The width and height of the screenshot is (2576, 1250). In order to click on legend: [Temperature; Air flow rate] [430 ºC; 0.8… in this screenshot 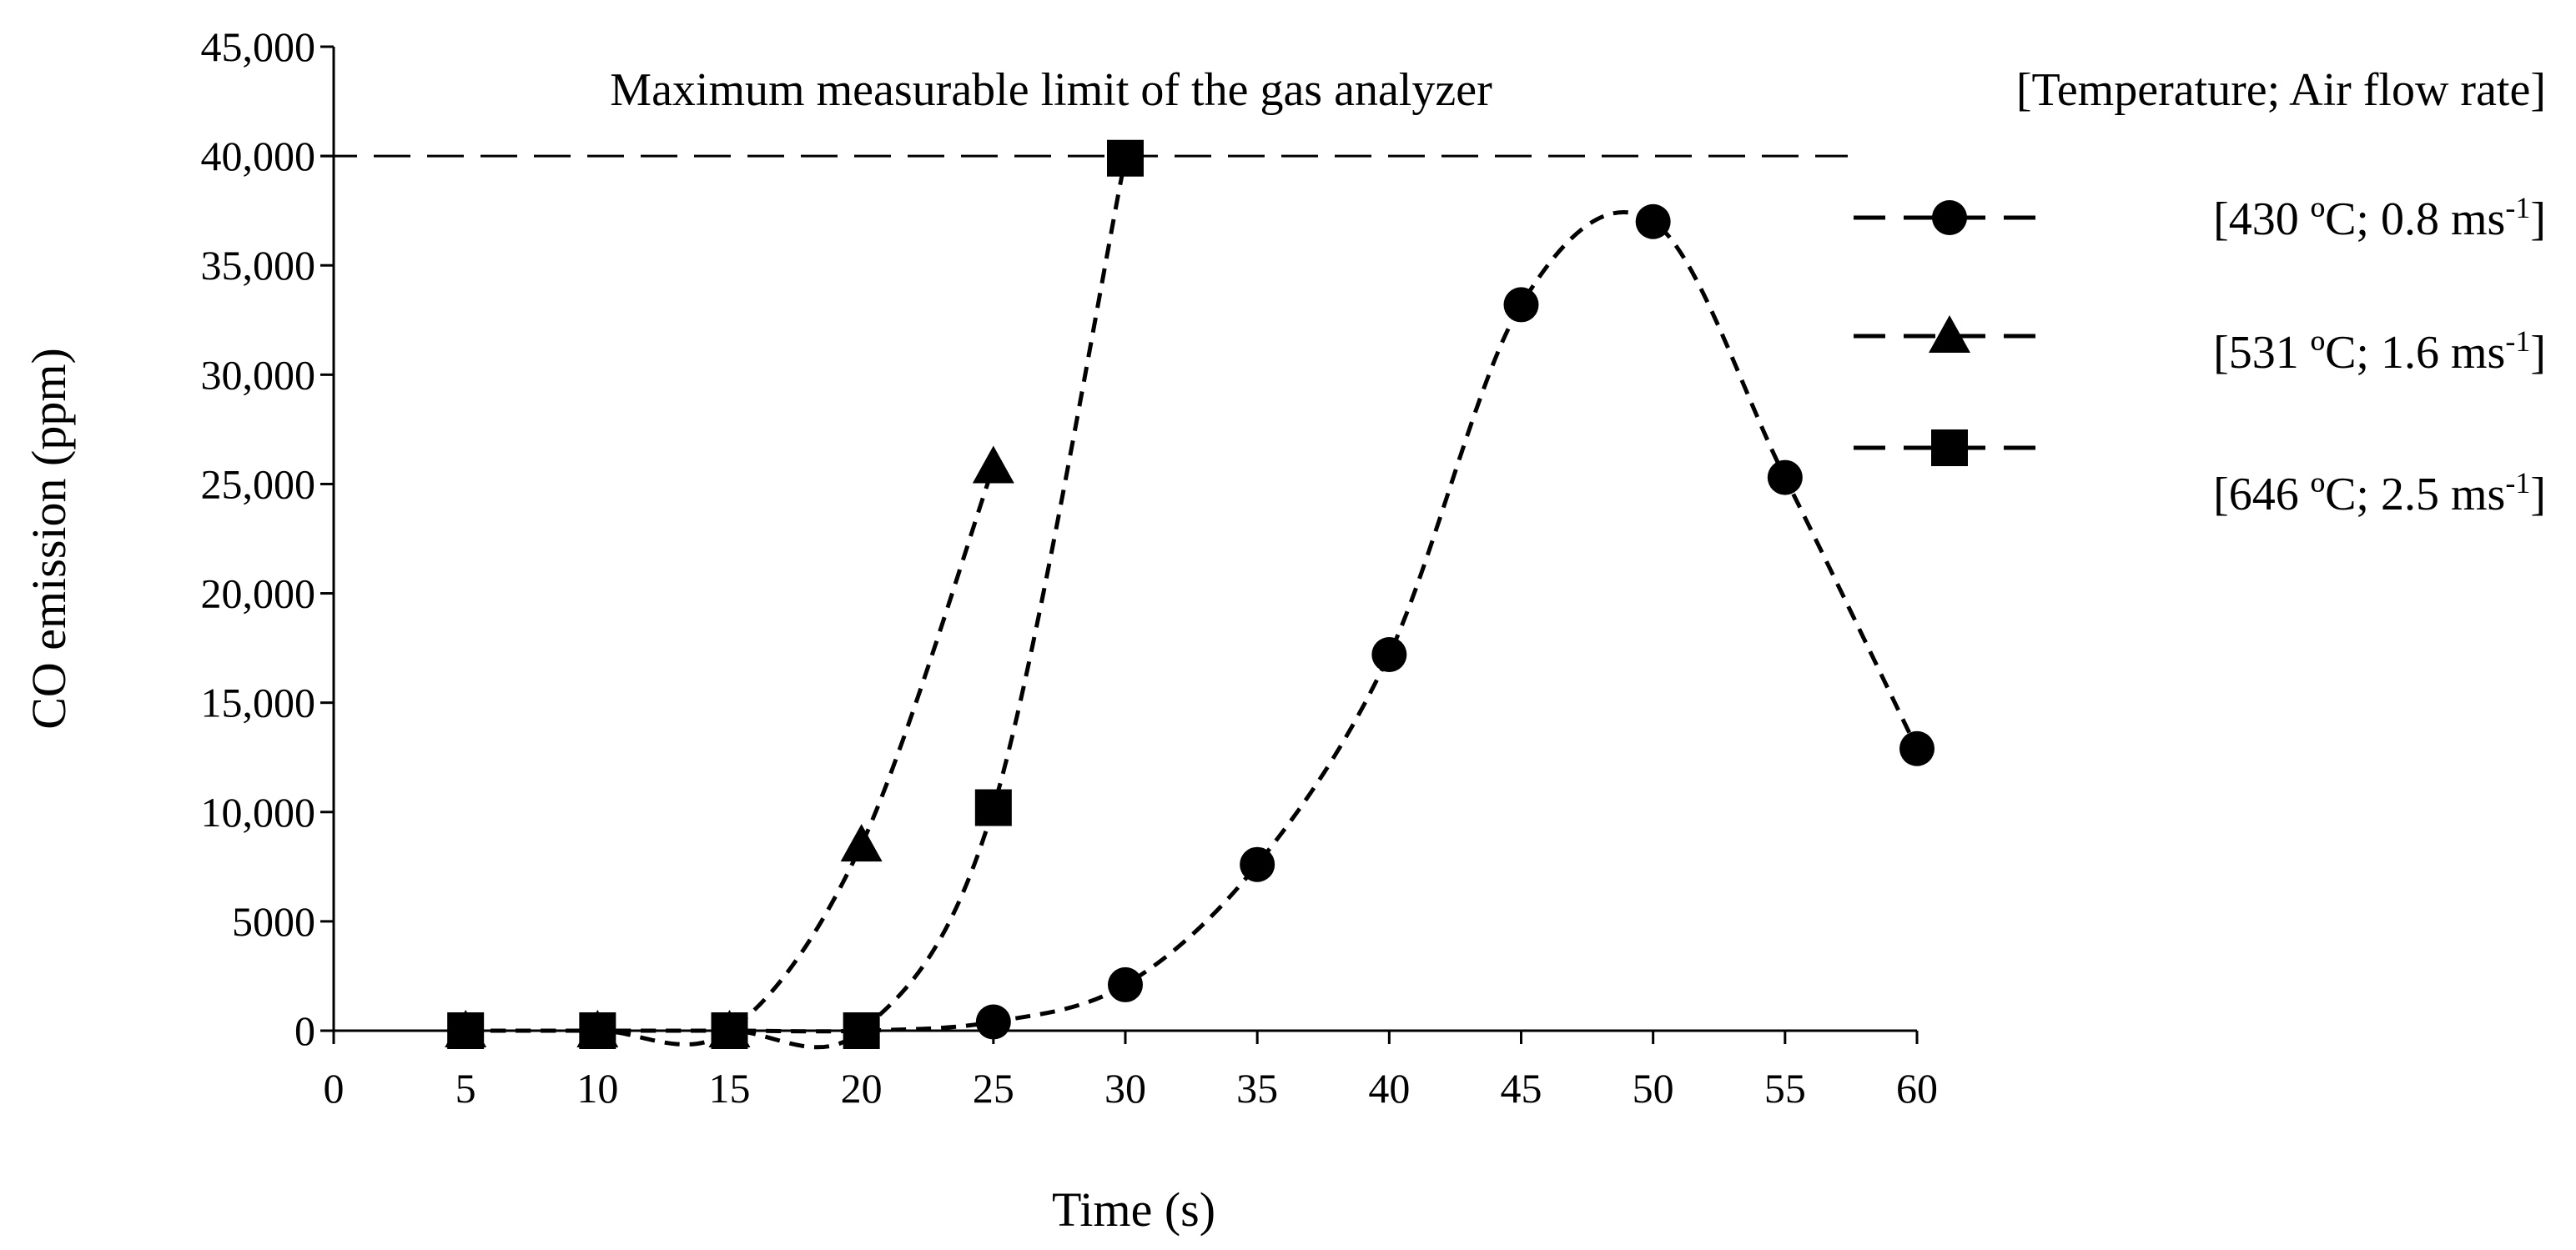, I will do `click(2200, 292)`.